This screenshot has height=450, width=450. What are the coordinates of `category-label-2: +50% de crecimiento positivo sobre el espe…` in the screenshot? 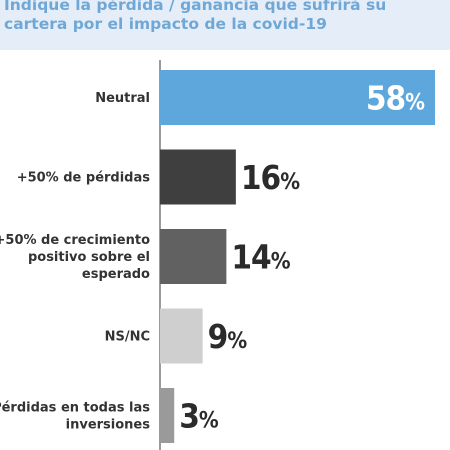 It's located at (75, 257).